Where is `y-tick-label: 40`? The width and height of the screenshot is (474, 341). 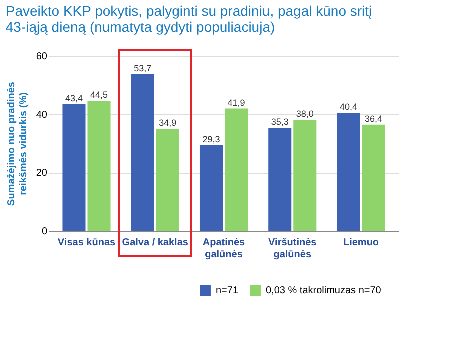
y-tick-label: 40 is located at coordinates (42, 115).